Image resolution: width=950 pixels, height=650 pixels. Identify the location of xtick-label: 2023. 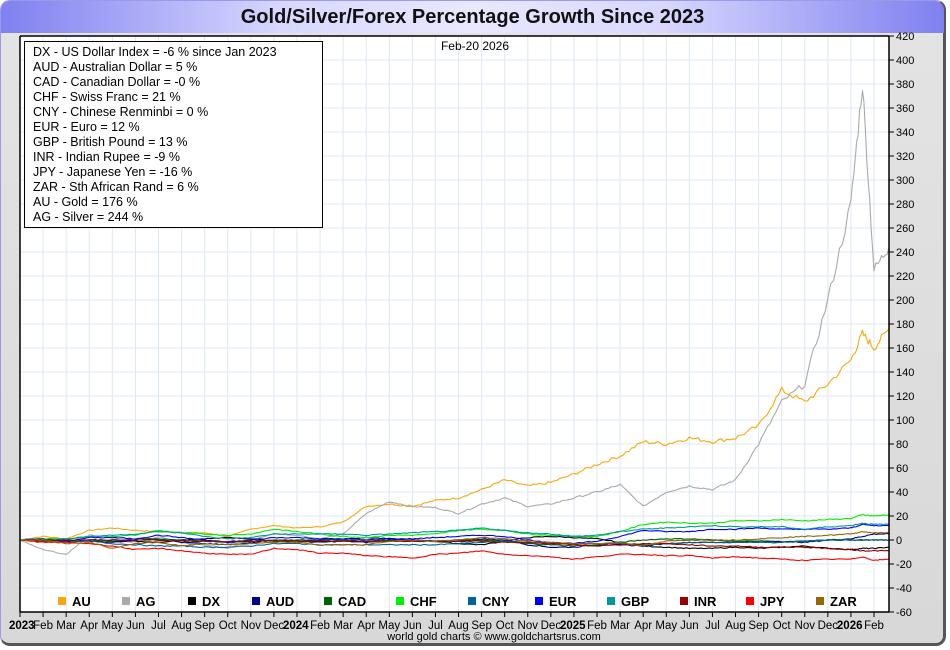
(22, 626).